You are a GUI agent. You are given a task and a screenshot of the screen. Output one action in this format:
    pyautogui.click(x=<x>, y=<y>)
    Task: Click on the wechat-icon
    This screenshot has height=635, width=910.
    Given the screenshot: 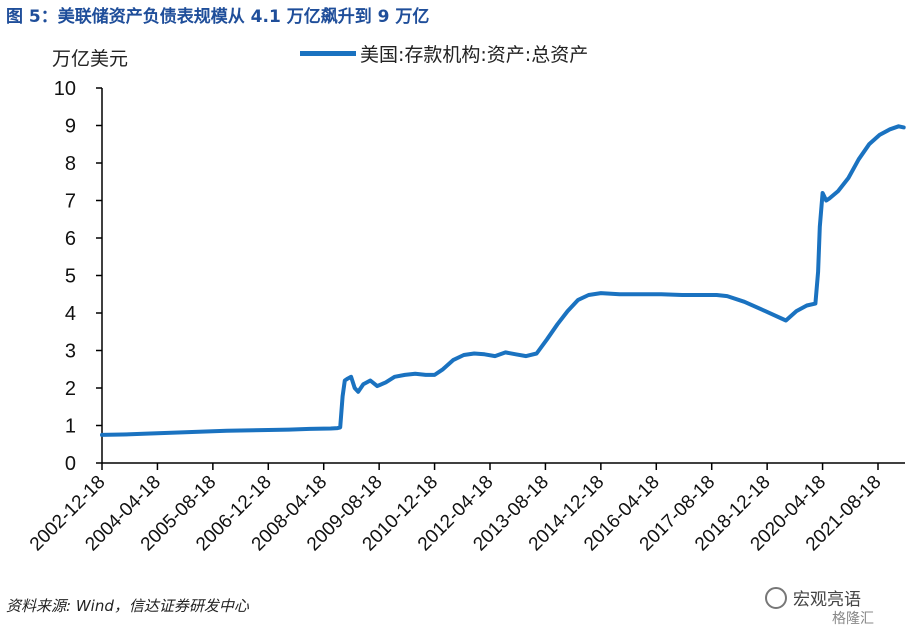 What is the action you would take?
    pyautogui.click(x=776, y=597)
    